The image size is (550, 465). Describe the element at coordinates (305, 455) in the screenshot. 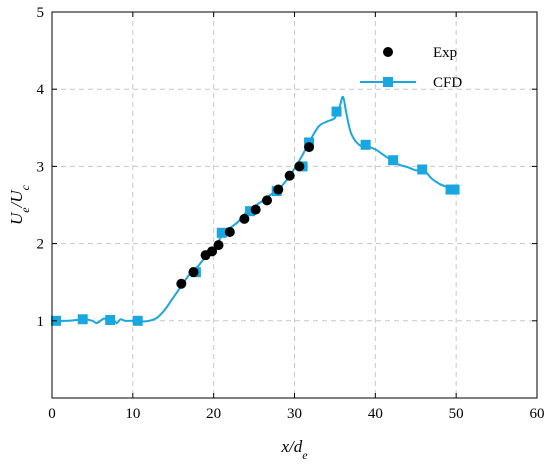

I see `x-axis-title-sub: e` at that location.